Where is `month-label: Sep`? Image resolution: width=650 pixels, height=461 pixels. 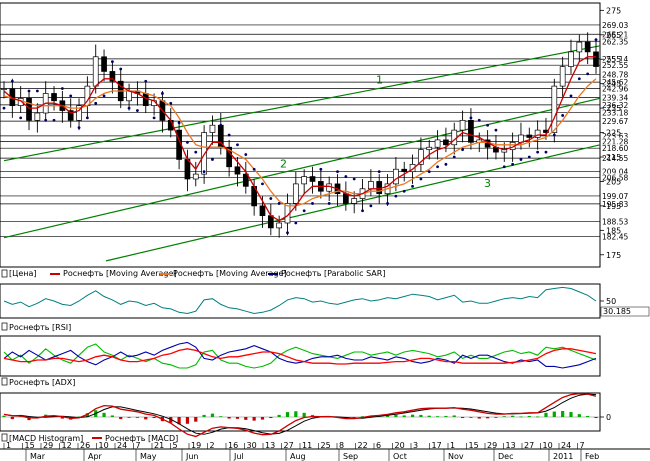 month-label: Sep is located at coordinates (350, 456).